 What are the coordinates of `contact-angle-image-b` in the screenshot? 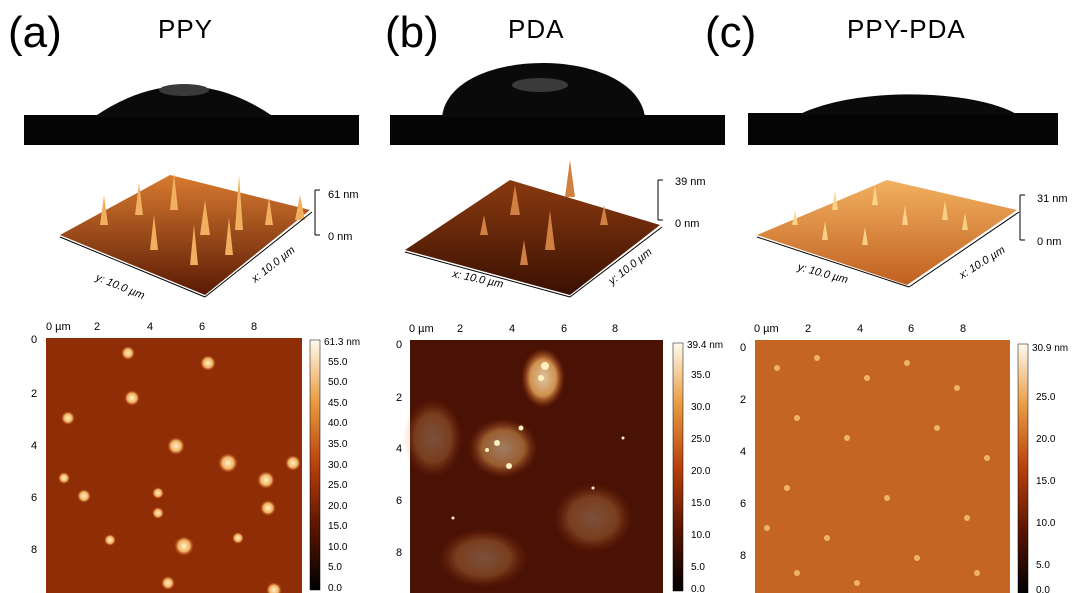 It's located at (557, 104).